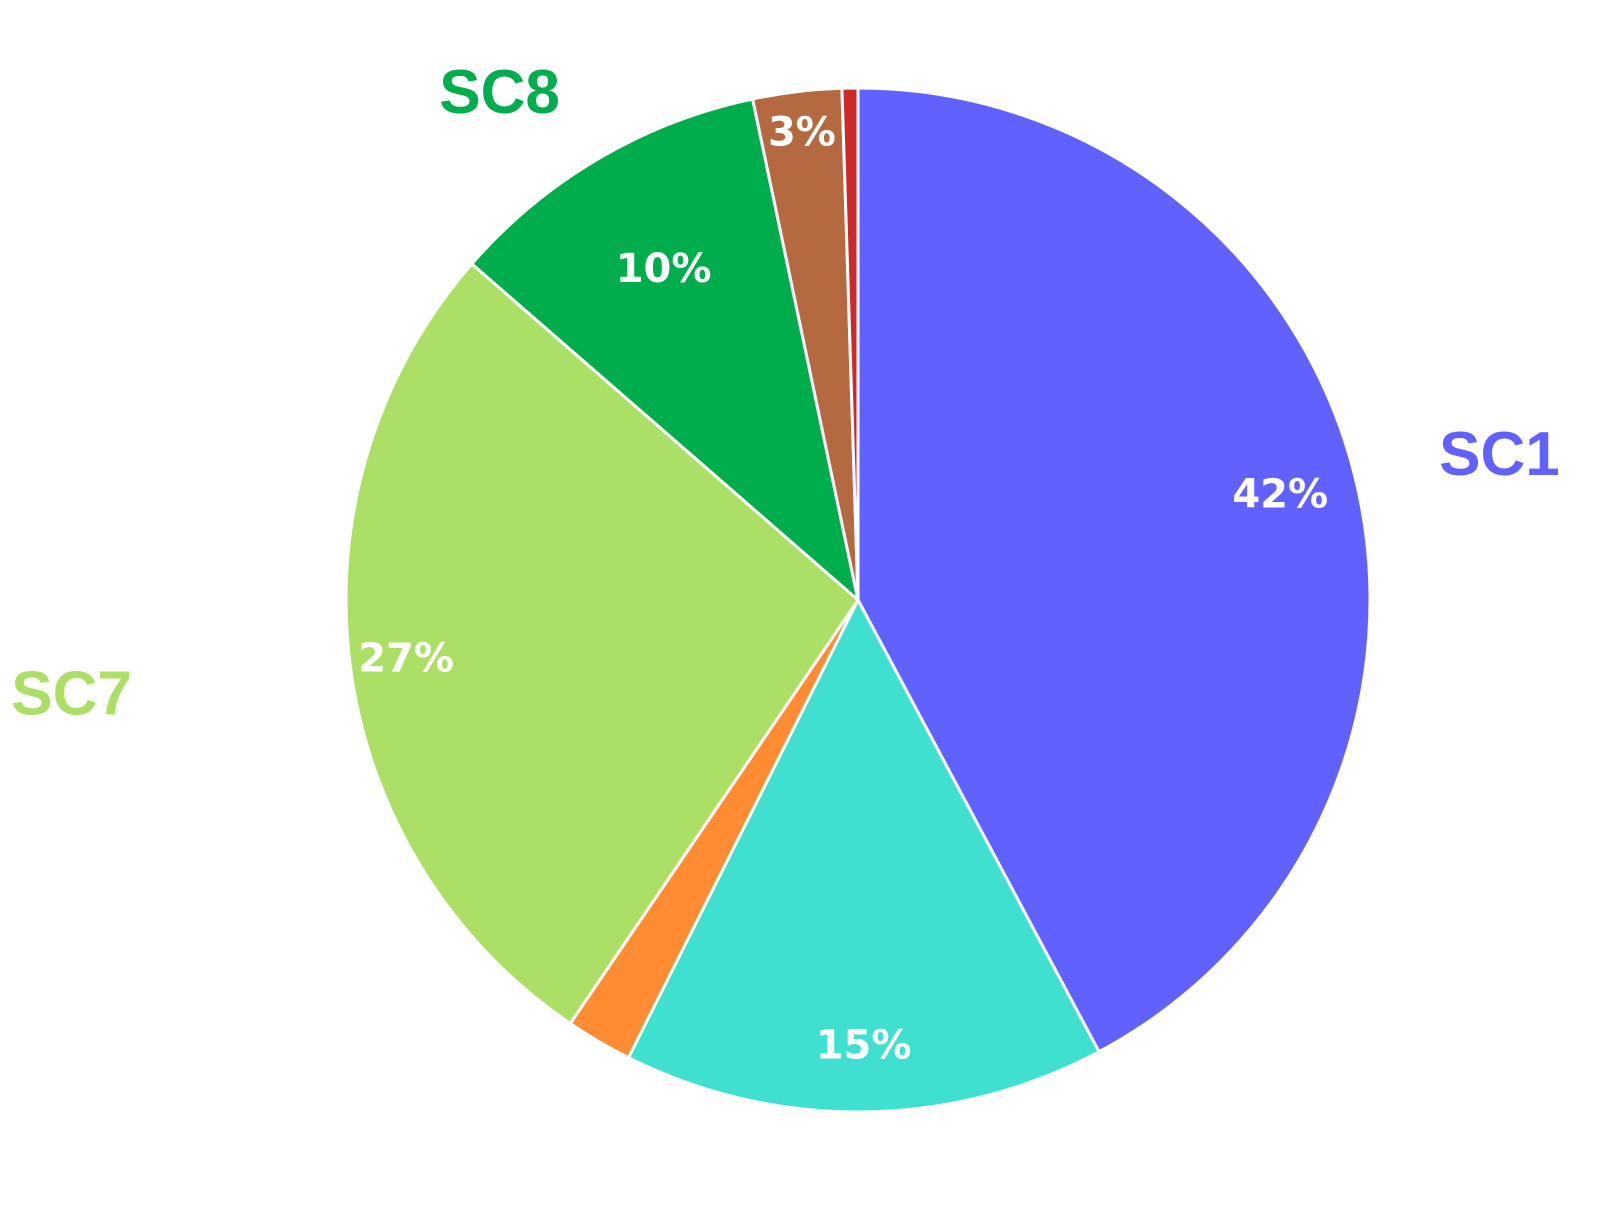 The width and height of the screenshot is (1616, 1213). What do you see at coordinates (1499, 454) in the screenshot?
I see `category-label-sc1: SC1` at bounding box center [1499, 454].